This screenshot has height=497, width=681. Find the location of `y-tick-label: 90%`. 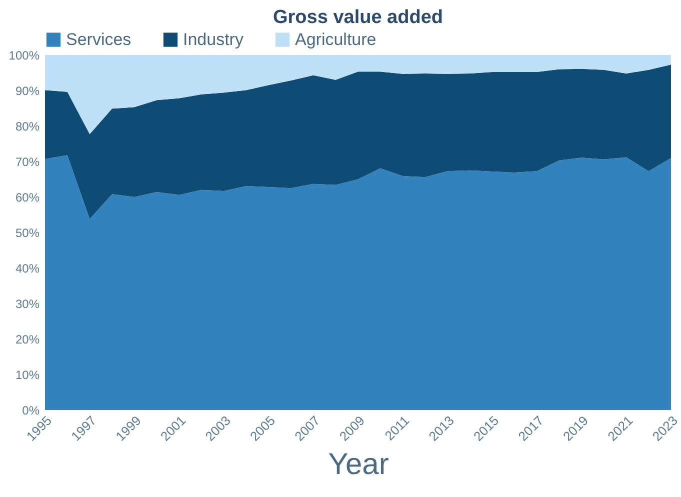

y-tick-label: 90% is located at coordinates (27, 91).